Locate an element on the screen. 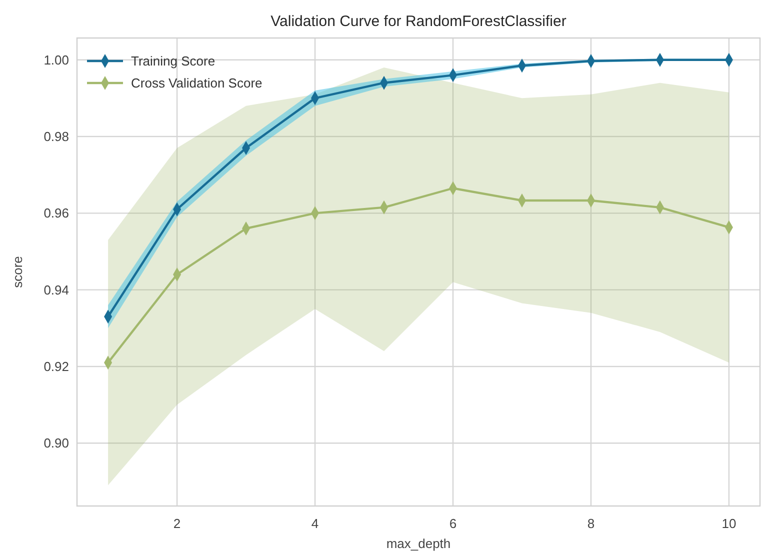 The height and width of the screenshot is (554, 766). y-tick-label: 0.92 is located at coordinates (56, 366).